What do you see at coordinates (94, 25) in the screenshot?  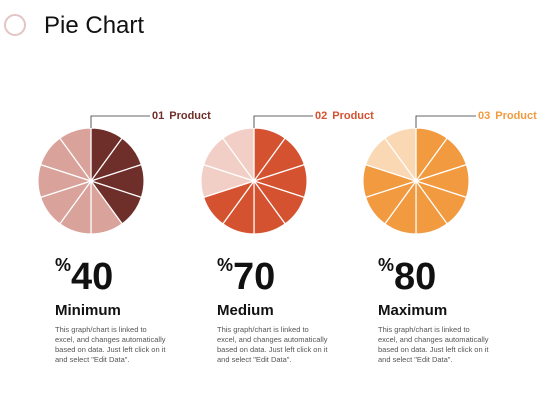 I see `page-title: Pie Chart` at bounding box center [94, 25].